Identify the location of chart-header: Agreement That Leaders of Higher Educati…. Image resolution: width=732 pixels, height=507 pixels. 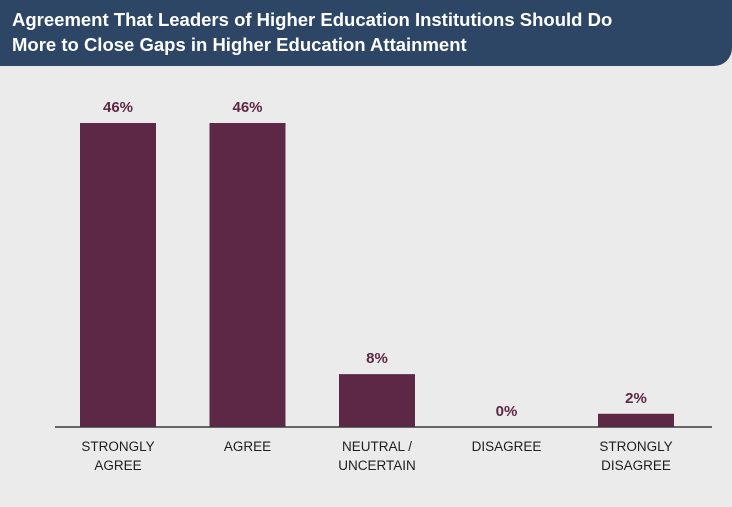
(366, 33).